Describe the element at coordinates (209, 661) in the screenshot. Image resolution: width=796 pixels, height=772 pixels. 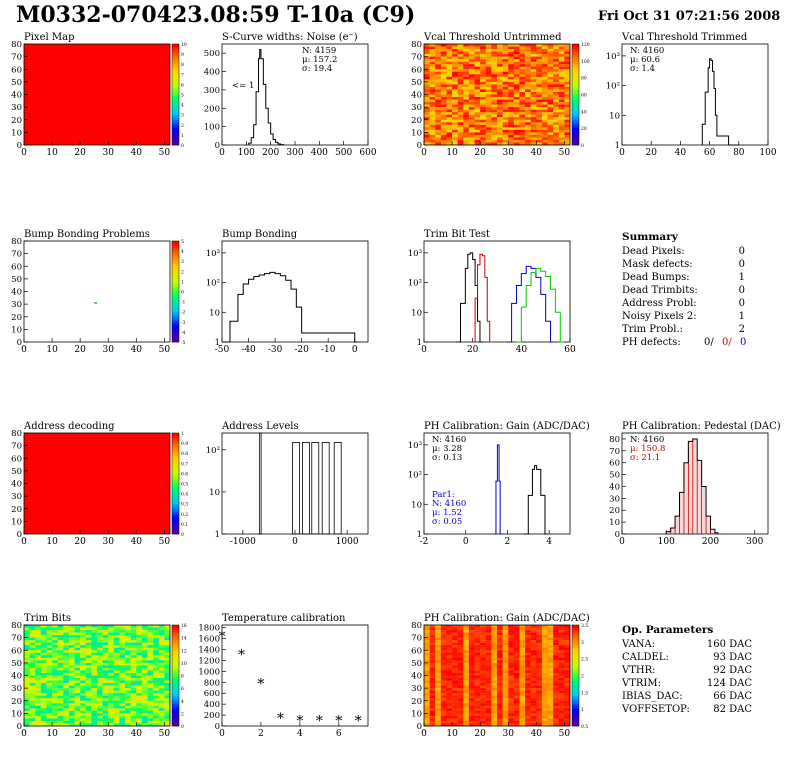
I see `y-tick-label: 1200` at that location.